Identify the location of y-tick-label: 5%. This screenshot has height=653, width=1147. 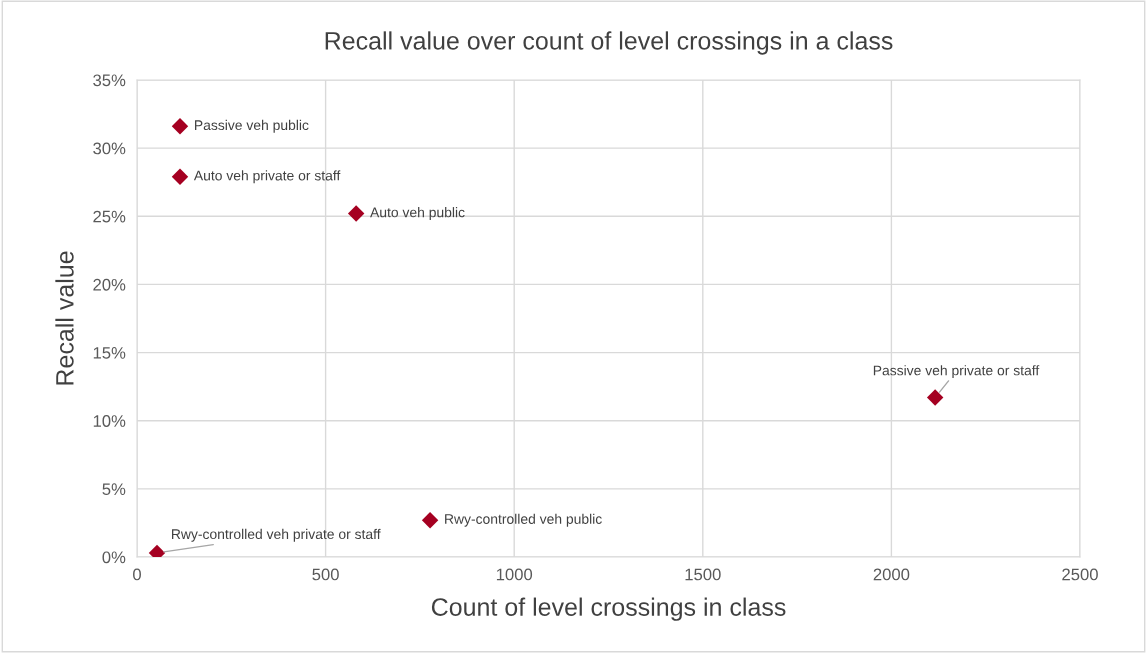
(114, 489).